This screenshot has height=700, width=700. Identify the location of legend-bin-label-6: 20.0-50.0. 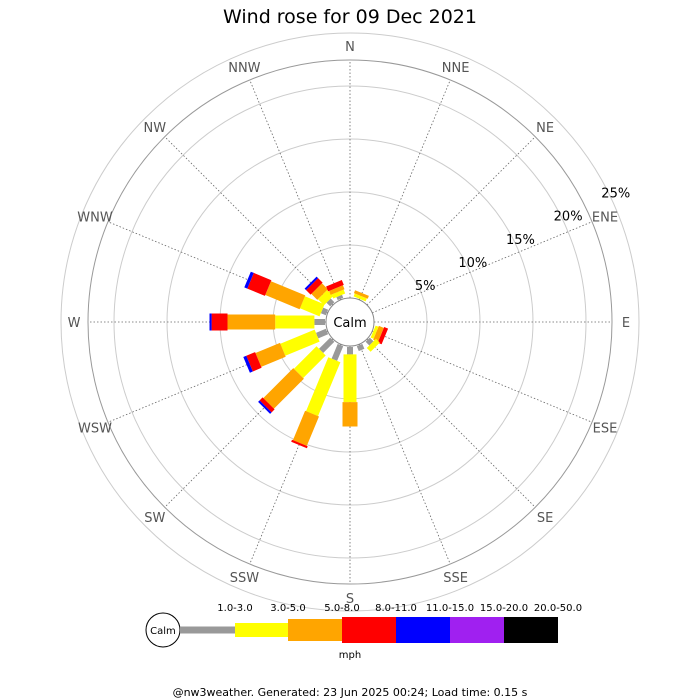
(558, 608).